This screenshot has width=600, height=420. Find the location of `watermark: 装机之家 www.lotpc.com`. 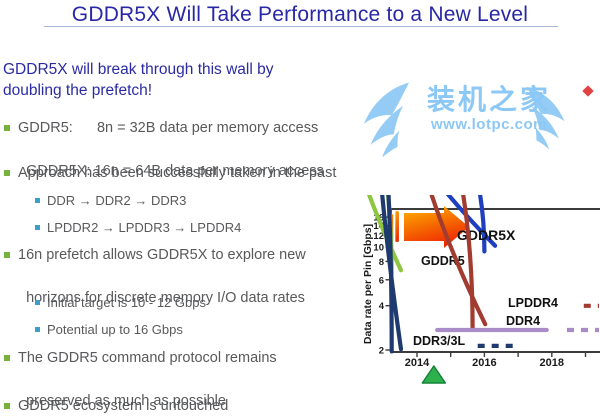

watermark: 装机之家 www.lotpc.com is located at coordinates (481, 123).